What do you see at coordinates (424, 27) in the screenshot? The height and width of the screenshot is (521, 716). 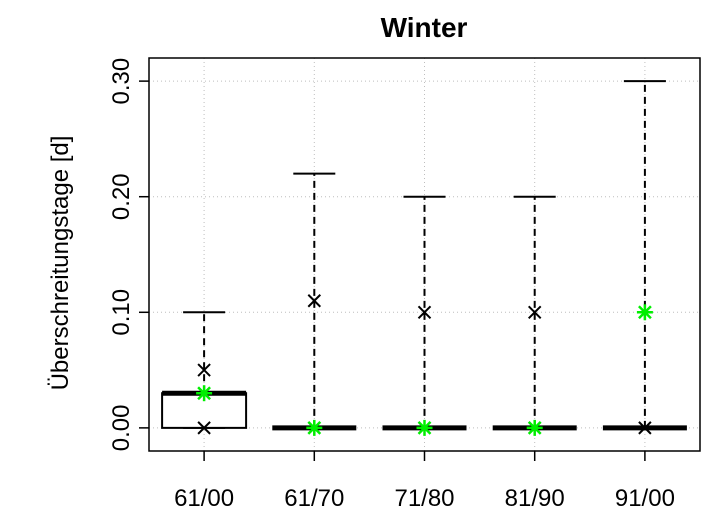 I see `chart-title: Winter` at bounding box center [424, 27].